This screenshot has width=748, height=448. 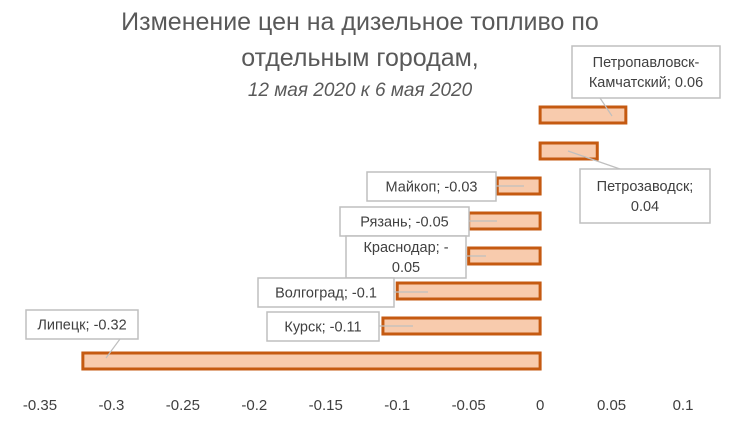 What do you see at coordinates (645, 187) in the screenshot?
I see `data-label: Петрозаводск;` at bounding box center [645, 187].